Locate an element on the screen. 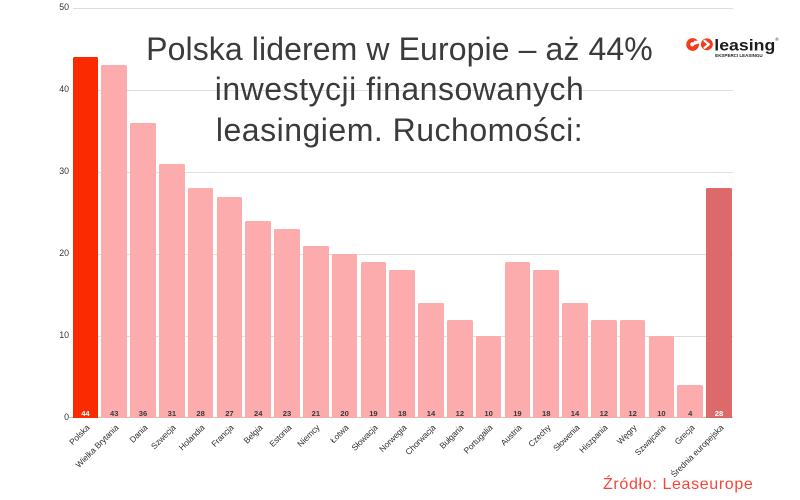 This screenshot has height=500, width=800. svg-text: leasing is located at coordinates (744, 46).